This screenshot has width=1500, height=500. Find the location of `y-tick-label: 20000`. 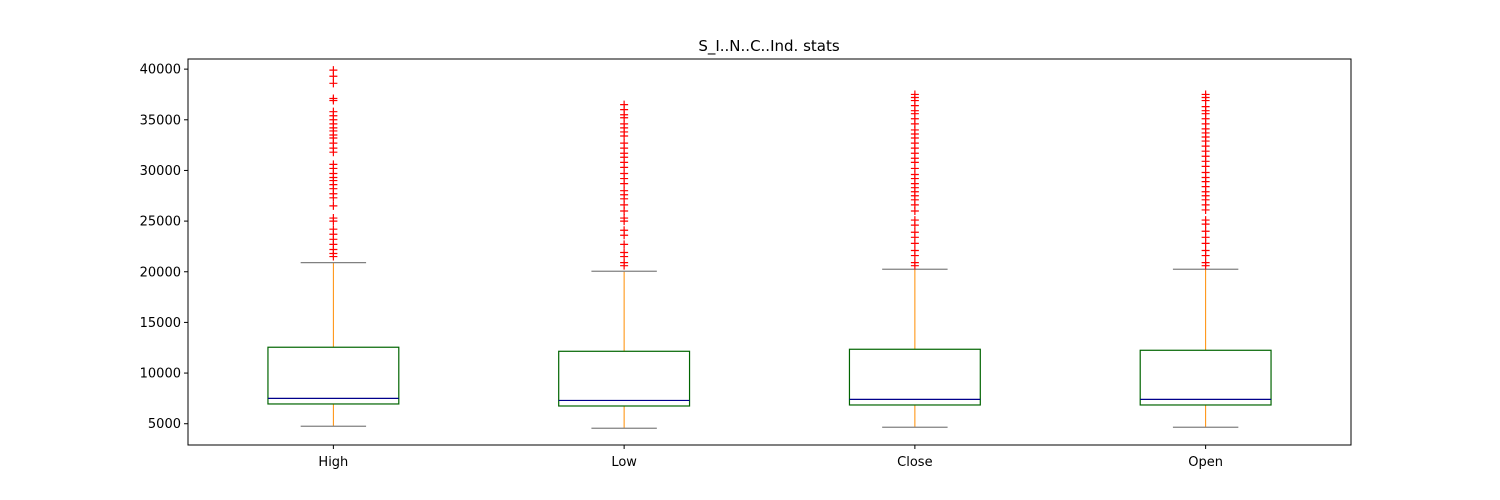

y-tick-label: 20000 is located at coordinates (160, 272).